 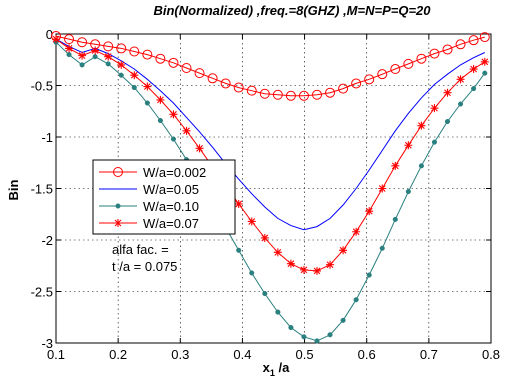 What do you see at coordinates (429, 354) in the screenshot?
I see `x-tick-label: 0.7` at bounding box center [429, 354].